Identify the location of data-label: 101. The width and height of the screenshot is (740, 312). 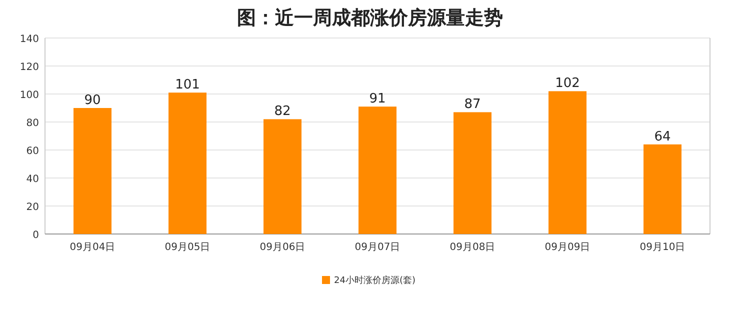
(187, 85).